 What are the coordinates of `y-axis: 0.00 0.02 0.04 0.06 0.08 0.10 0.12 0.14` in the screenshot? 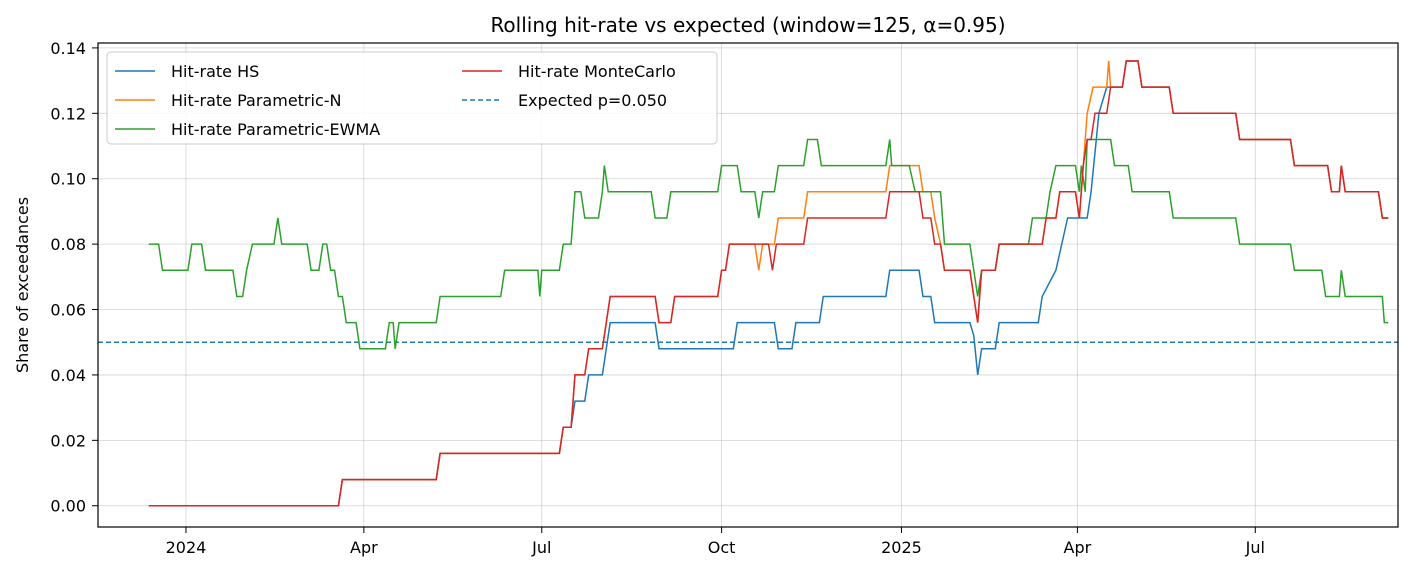 It's located at (74, 277).